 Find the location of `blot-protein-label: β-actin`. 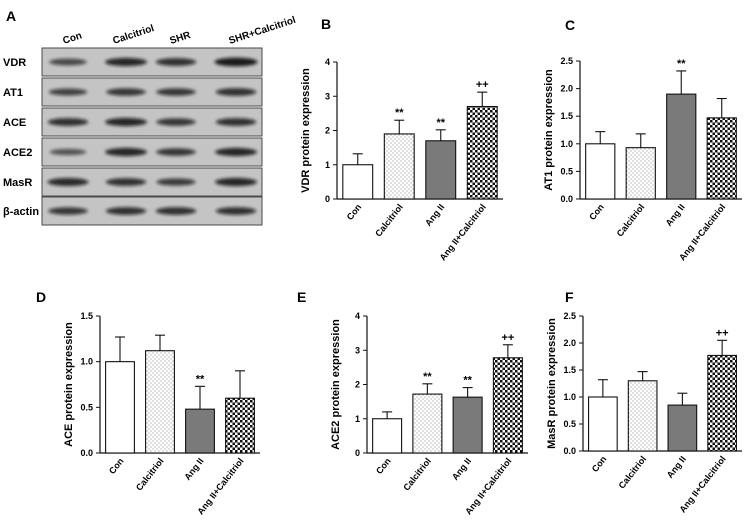

blot-protein-label: β-actin is located at coordinates (21, 212).